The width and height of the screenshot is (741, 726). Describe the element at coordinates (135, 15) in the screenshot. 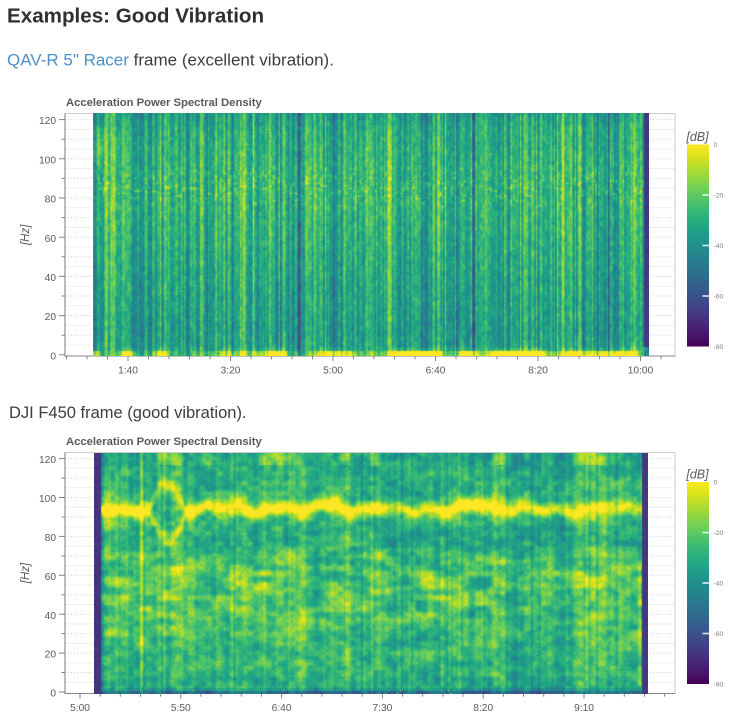

I see `svg-text: Examples: Good Vibration` at that location.